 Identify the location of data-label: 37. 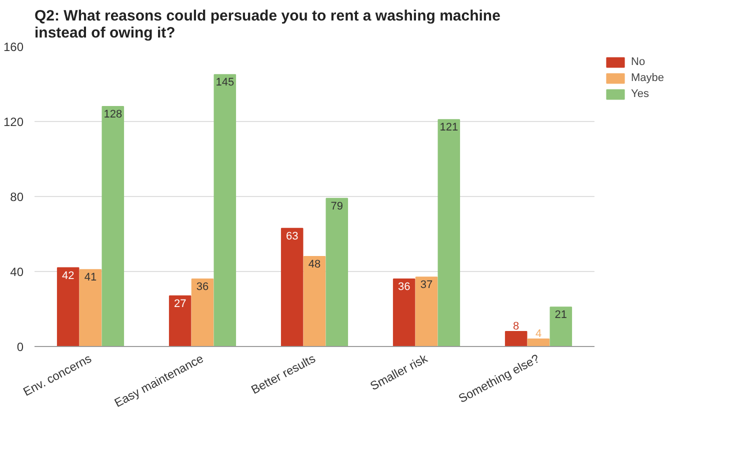
(426, 285).